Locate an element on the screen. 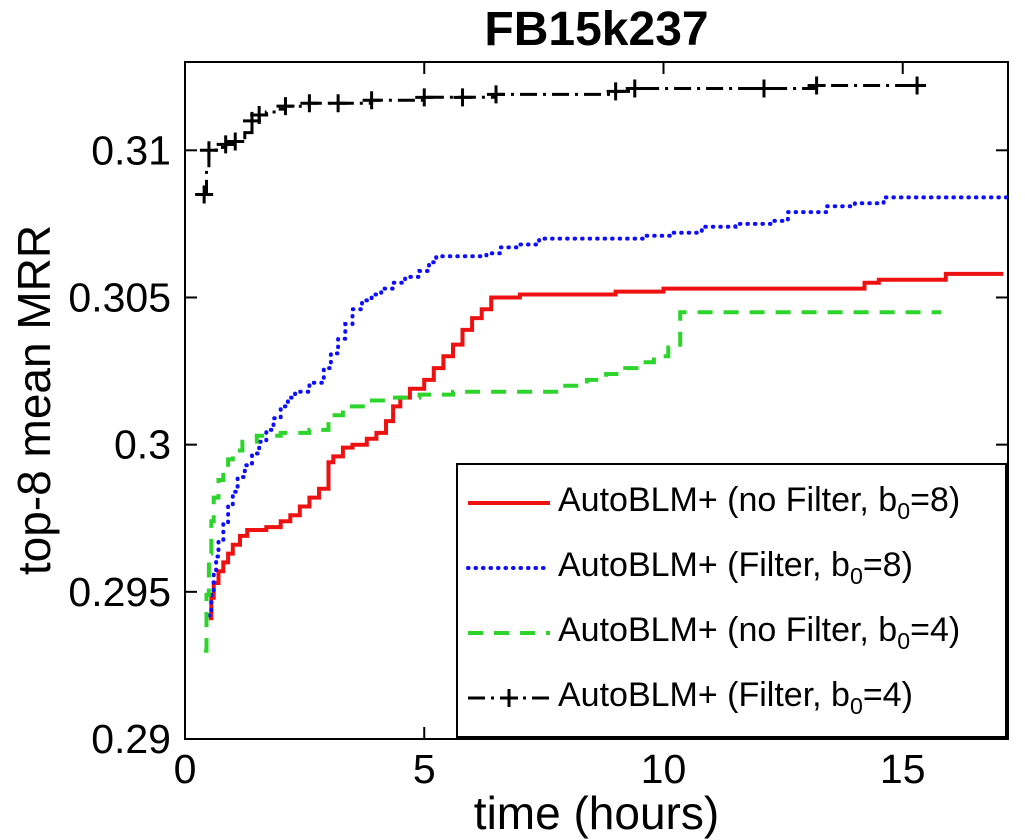 The width and height of the screenshot is (1025, 840). legend-label: AutoBLM+ (Filter, b0=4) is located at coordinates (735, 697).